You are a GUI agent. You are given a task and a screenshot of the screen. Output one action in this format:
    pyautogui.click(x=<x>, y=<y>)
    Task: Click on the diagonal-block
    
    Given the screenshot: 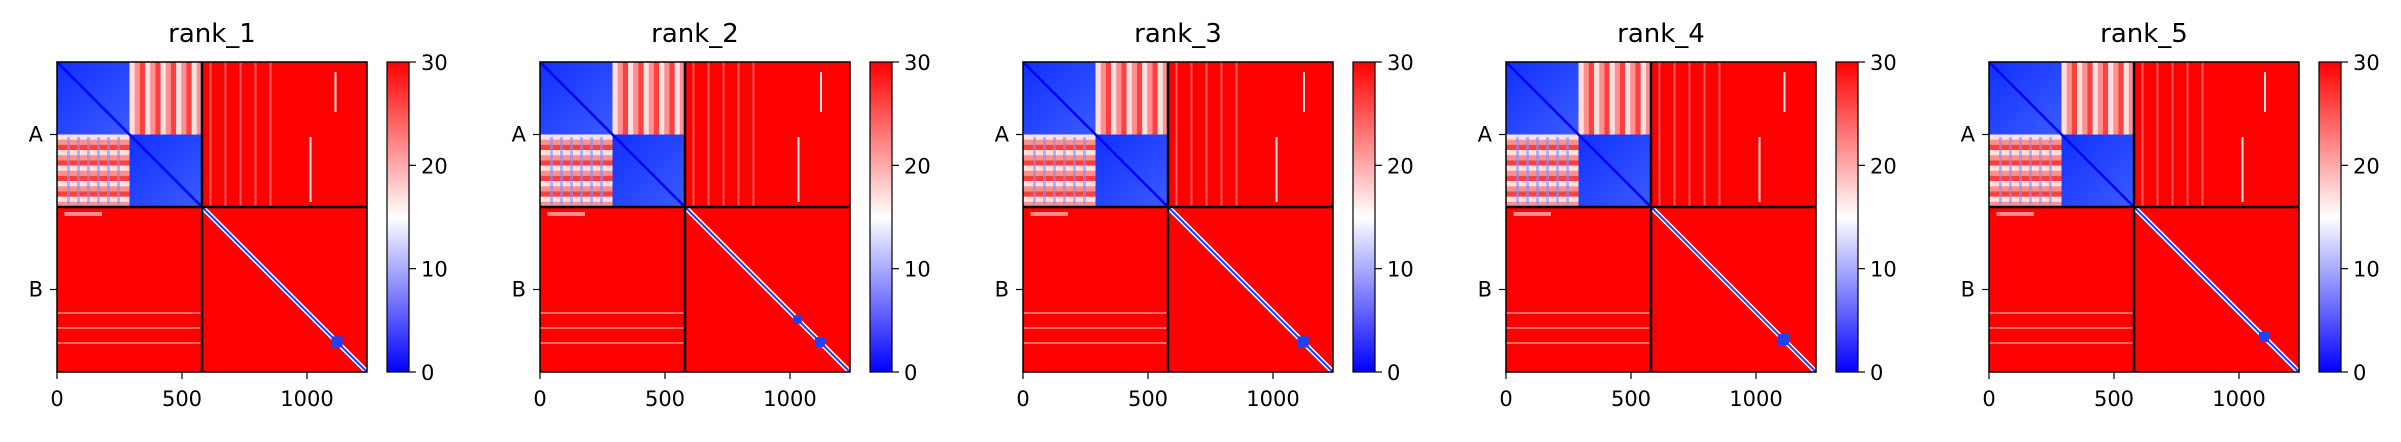 What is the action you would take?
    pyautogui.click(x=337, y=342)
    